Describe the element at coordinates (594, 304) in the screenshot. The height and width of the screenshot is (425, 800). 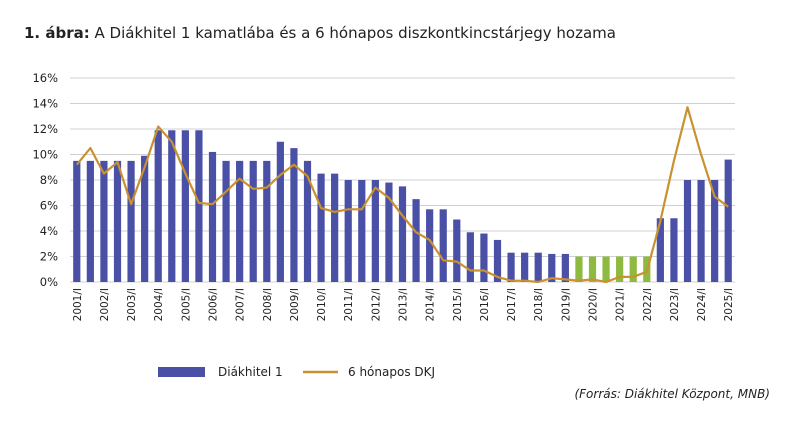
I see `x-tick-label: 2020/I` at that location.